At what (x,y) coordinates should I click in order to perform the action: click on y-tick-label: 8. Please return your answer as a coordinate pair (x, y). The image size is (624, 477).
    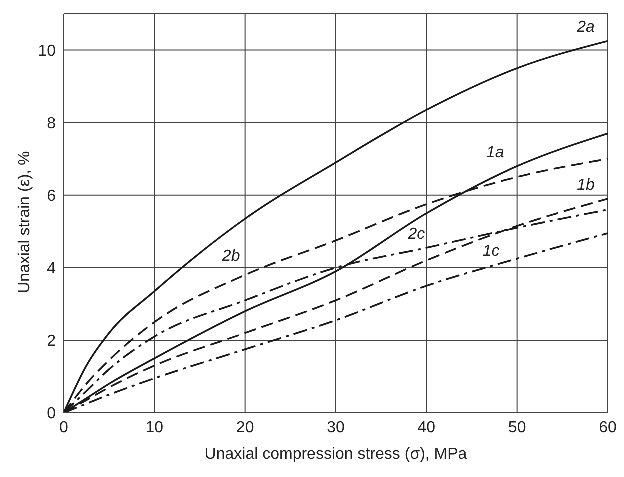
    Looking at the image, I should click on (51, 124).